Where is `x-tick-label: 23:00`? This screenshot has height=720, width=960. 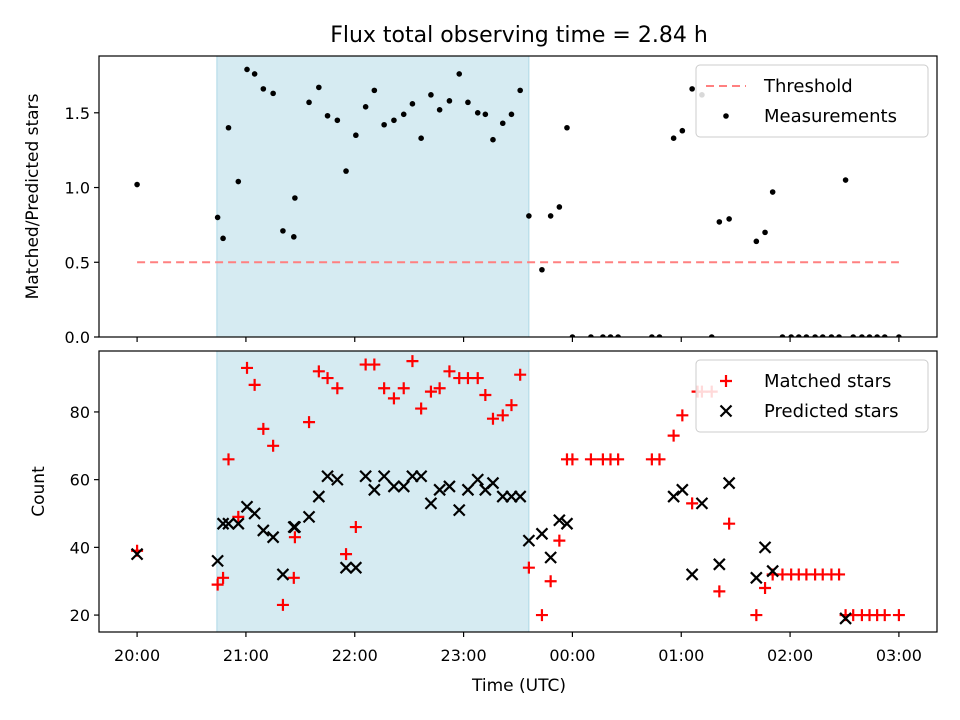
x-tick-label: 23:00 is located at coordinates (464, 655).